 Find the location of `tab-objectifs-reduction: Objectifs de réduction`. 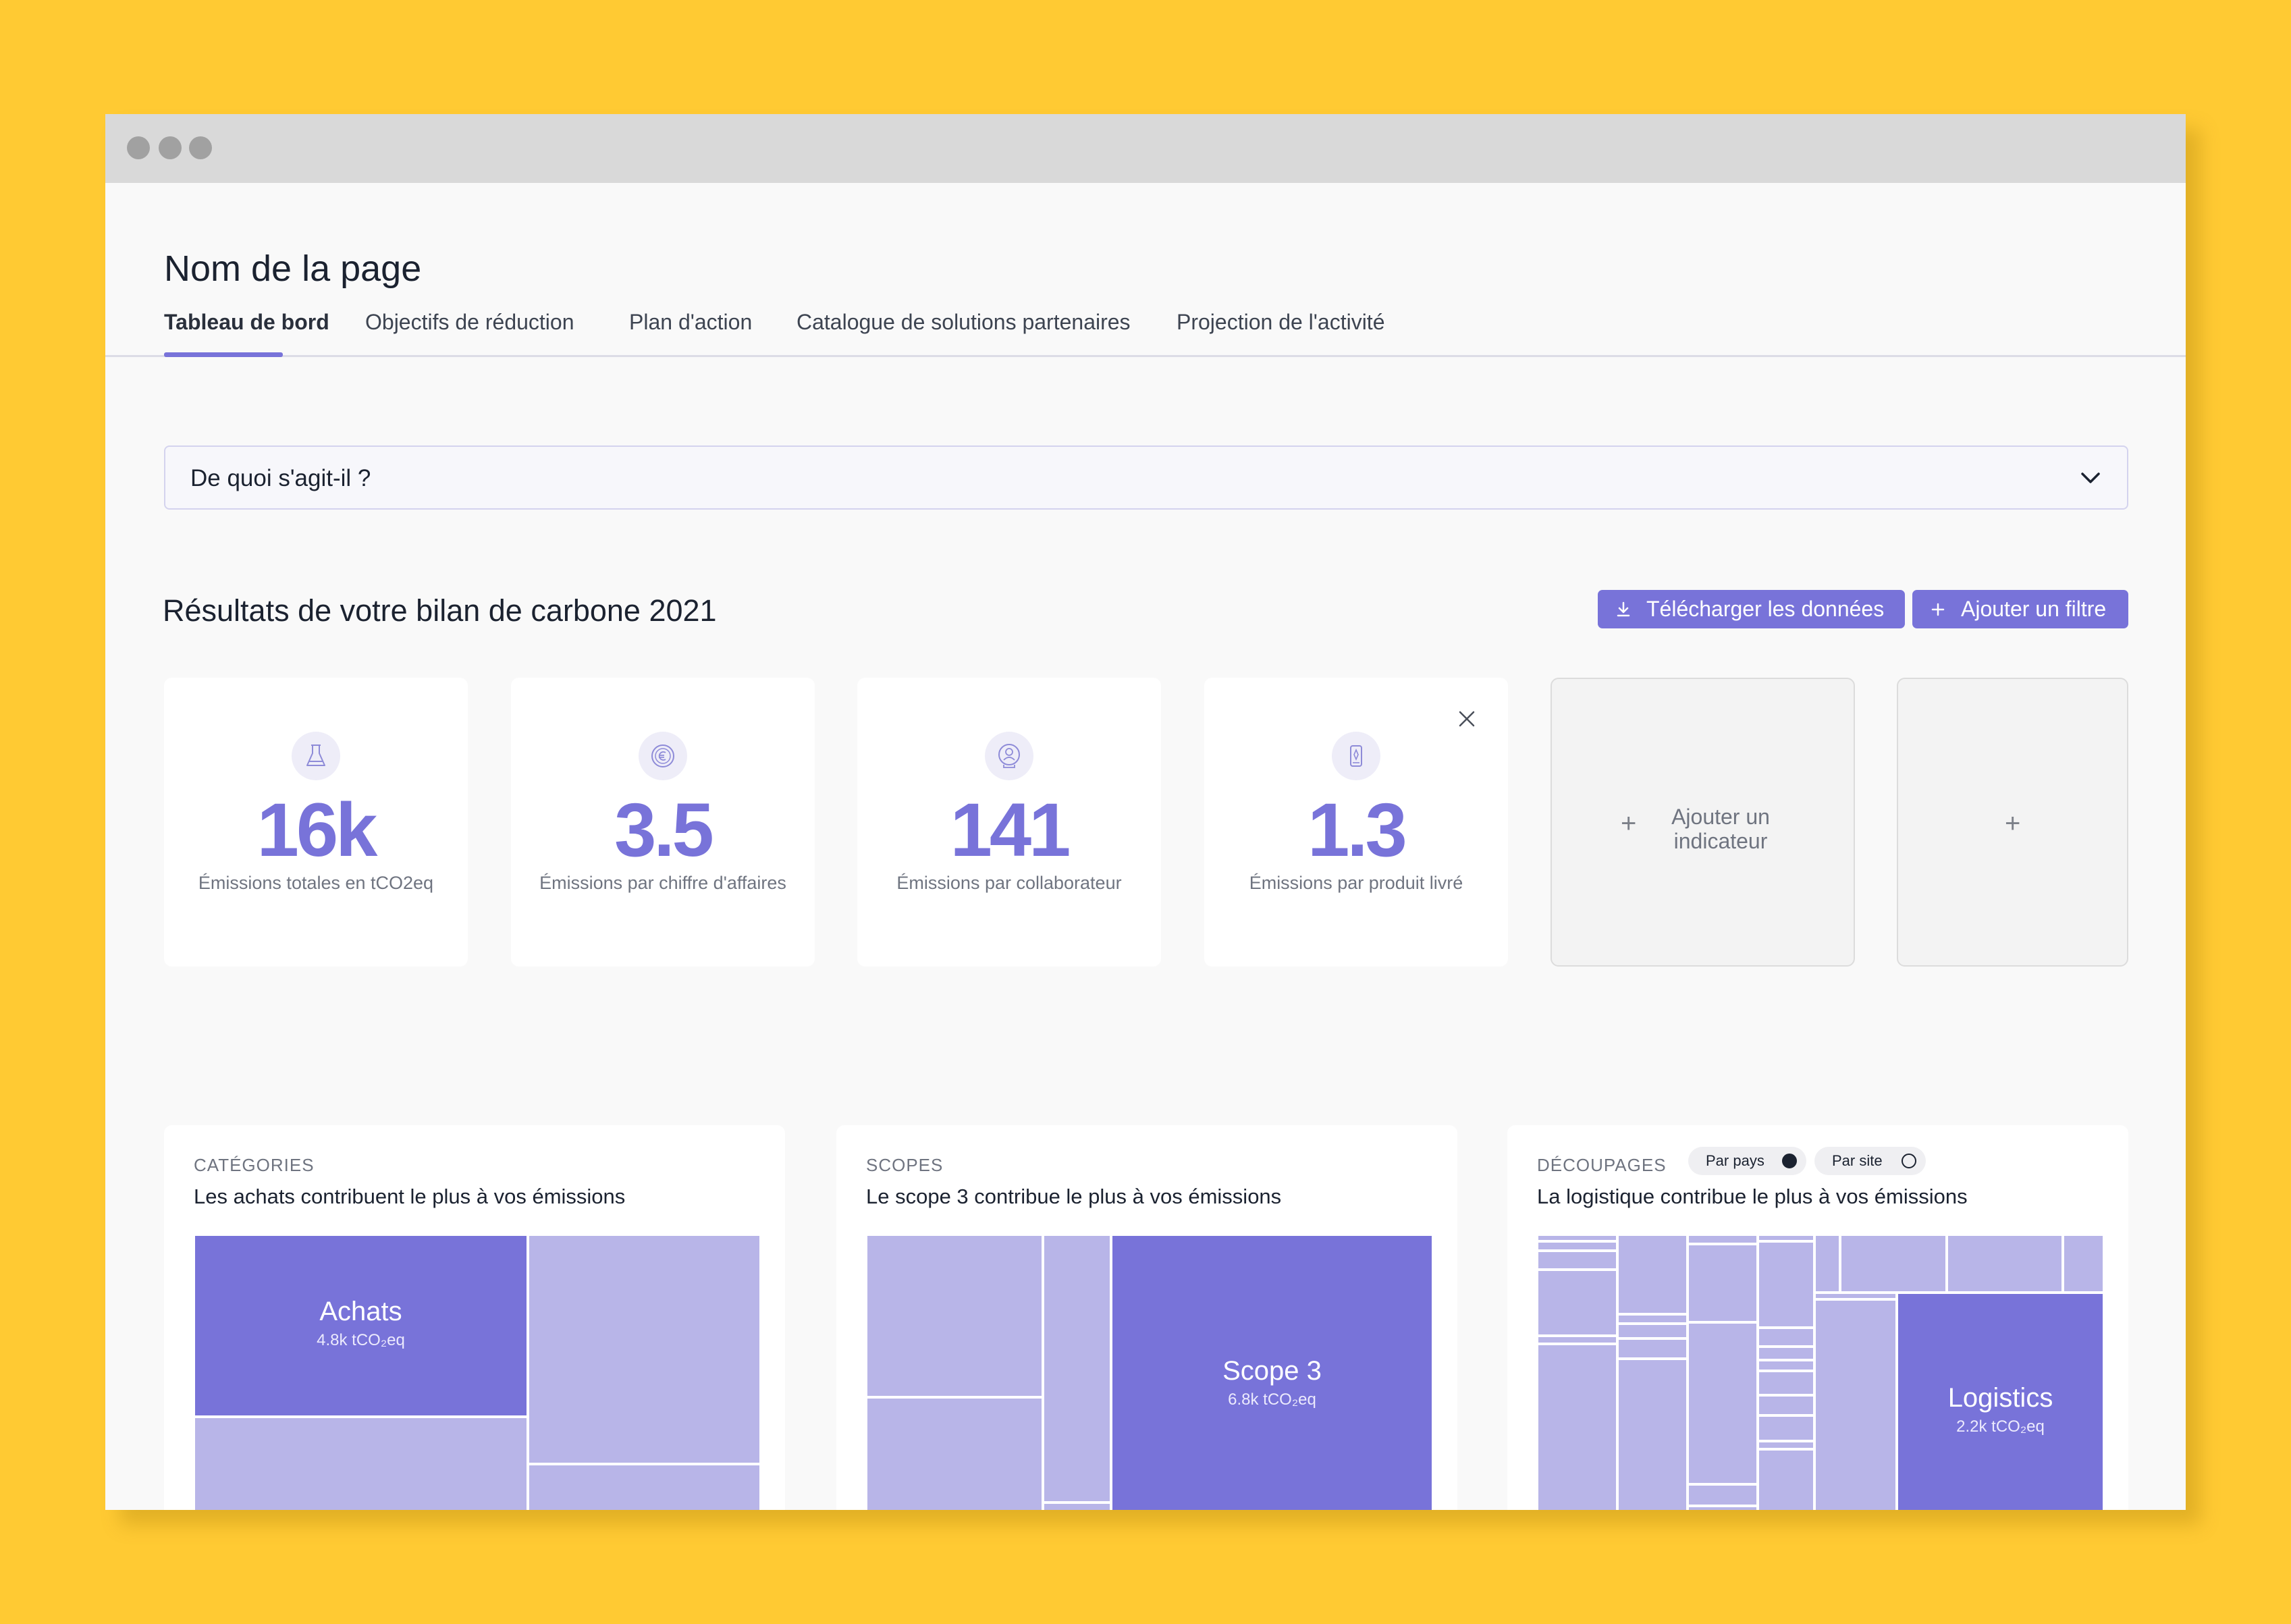

tab-objectifs-reduction: Objectifs de réduction is located at coordinates (469, 322).